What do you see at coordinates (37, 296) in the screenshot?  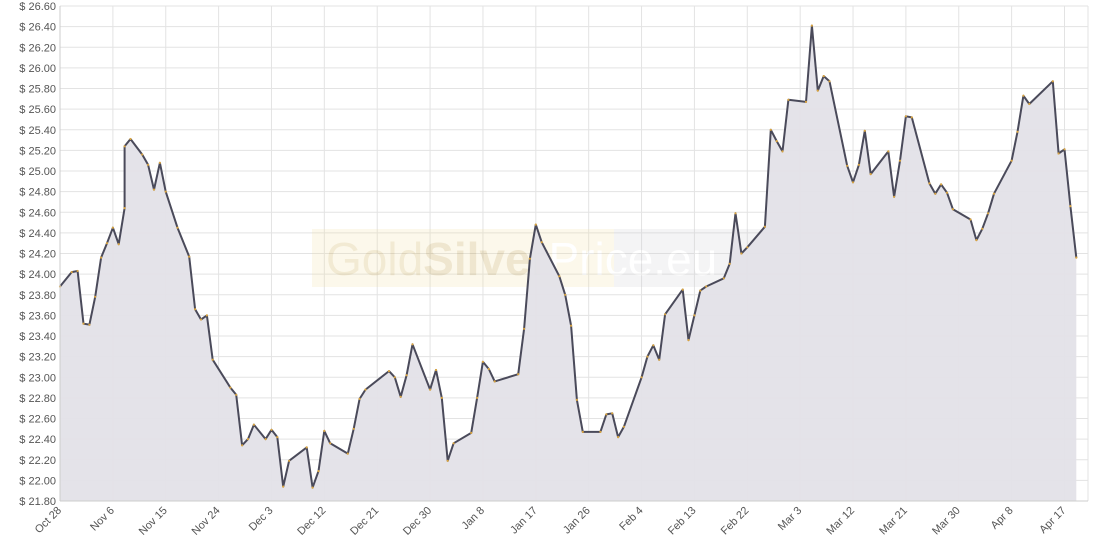 I see `y-tick-label: $ 23.80` at bounding box center [37, 296].